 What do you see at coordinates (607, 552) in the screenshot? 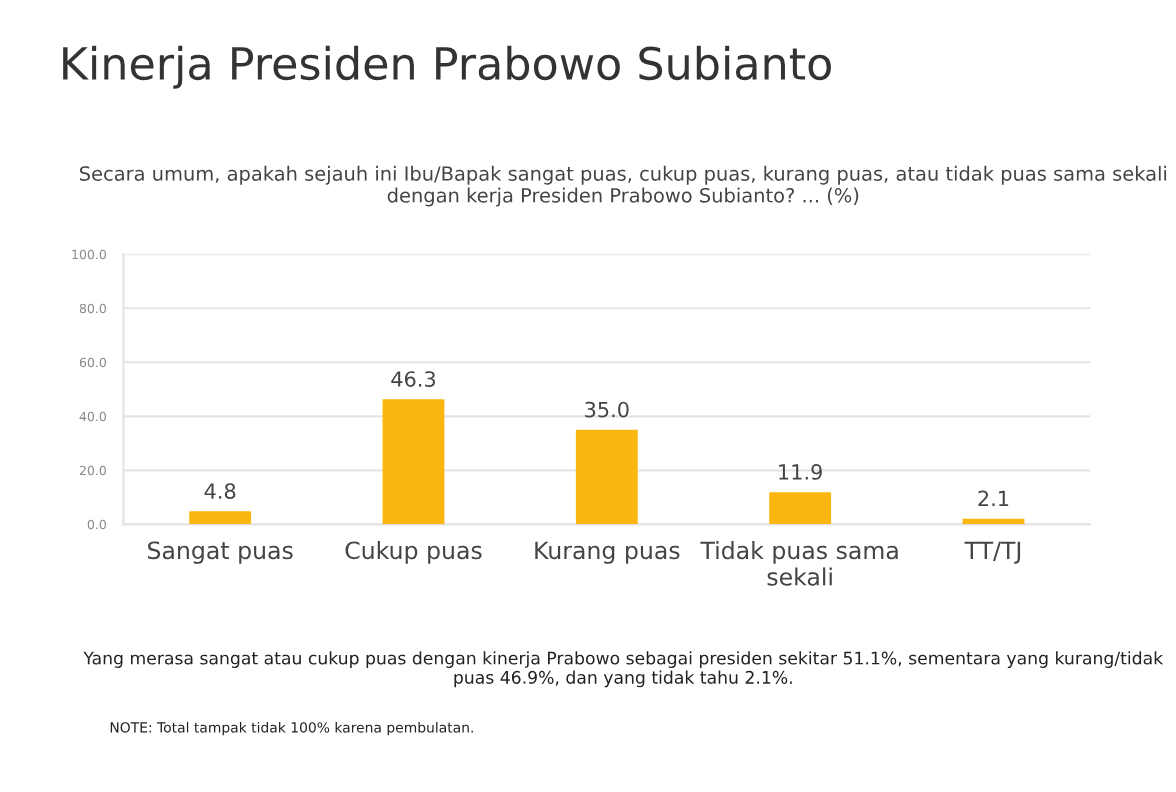
I see `x-tick-label: Kurang puas` at bounding box center [607, 552].